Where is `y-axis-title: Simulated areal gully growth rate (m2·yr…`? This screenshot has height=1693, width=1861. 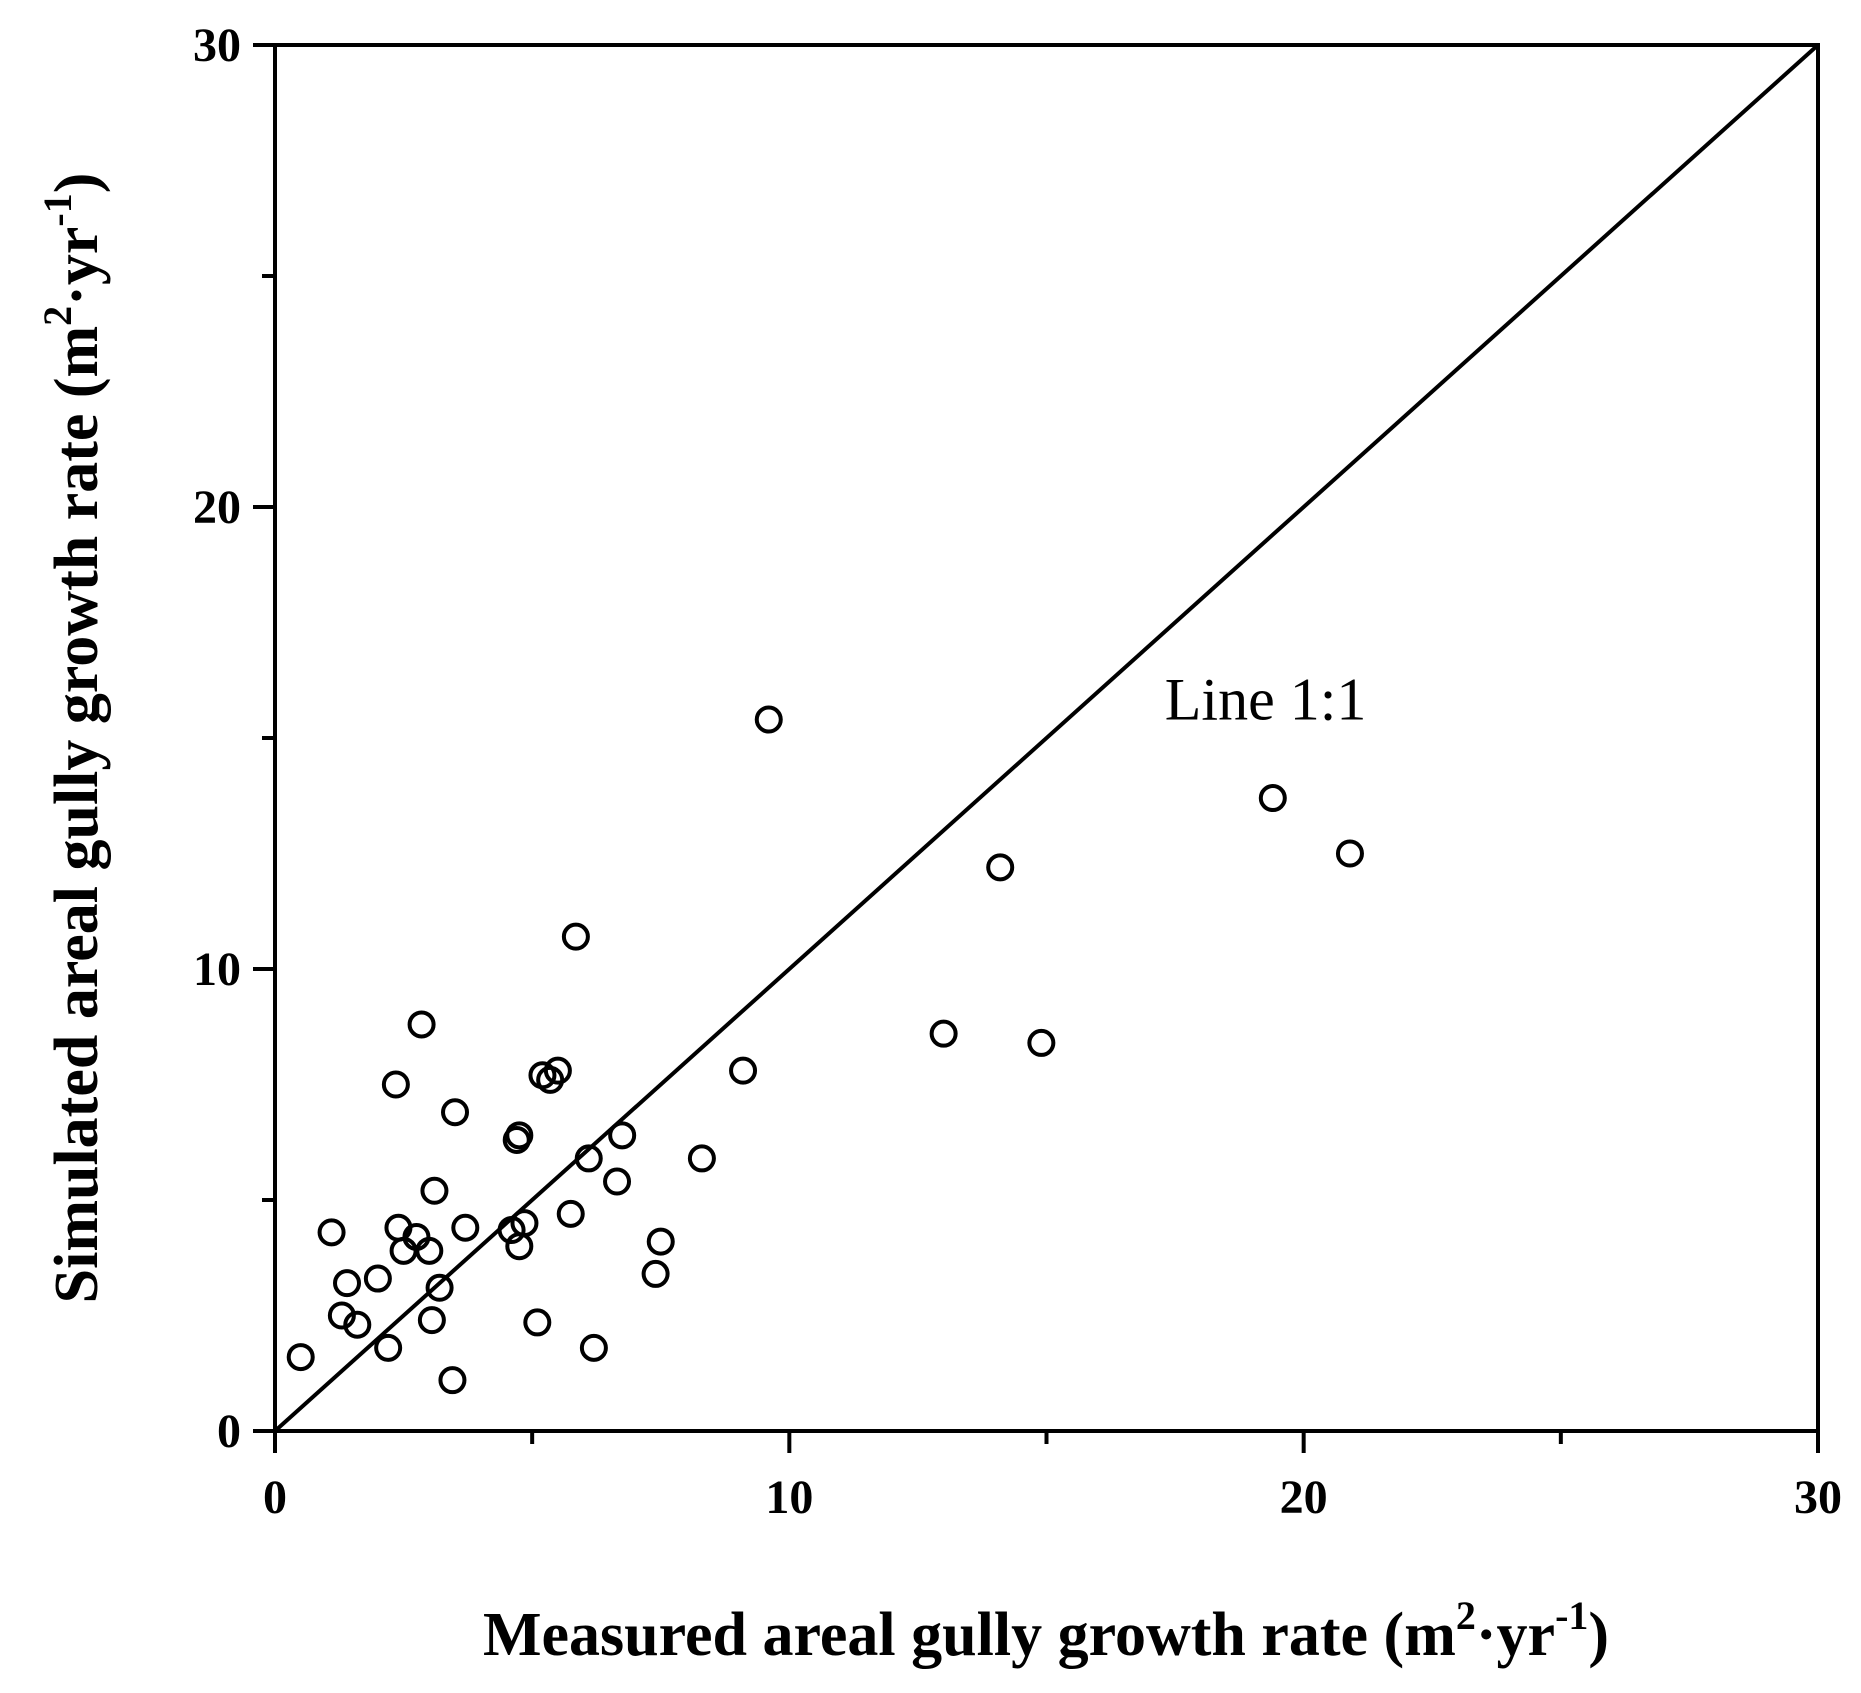 y-axis-title: Simulated areal gully growth rate (m2·yr… is located at coordinates (73, 738).